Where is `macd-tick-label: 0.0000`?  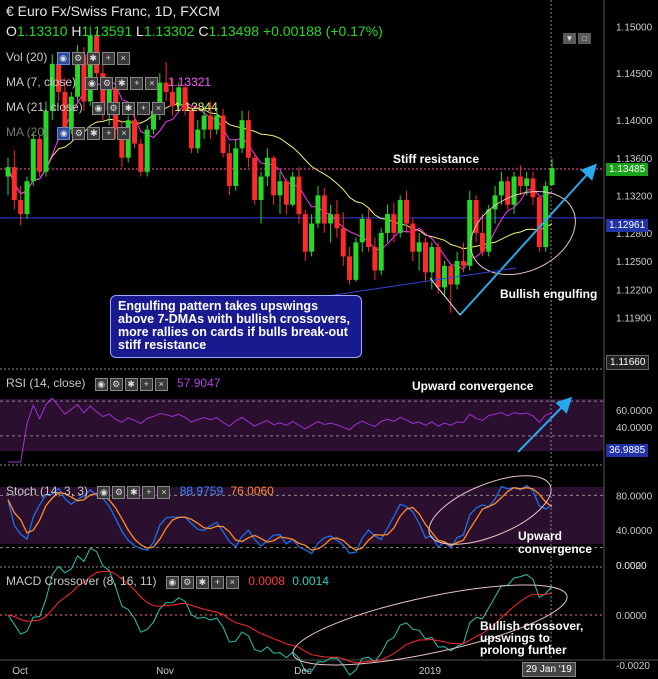 macd-tick-label: 0.0000 is located at coordinates (631, 616).